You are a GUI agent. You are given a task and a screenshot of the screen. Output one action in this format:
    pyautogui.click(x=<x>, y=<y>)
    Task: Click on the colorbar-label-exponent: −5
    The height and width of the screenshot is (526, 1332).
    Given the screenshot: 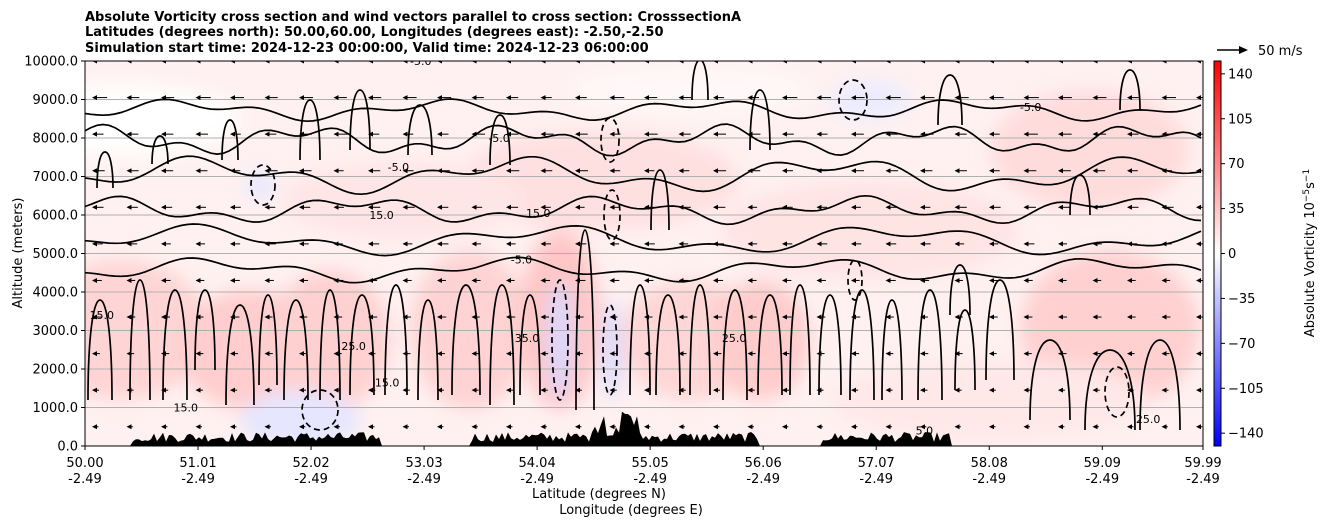 What is the action you would take?
    pyautogui.click(x=1307, y=195)
    